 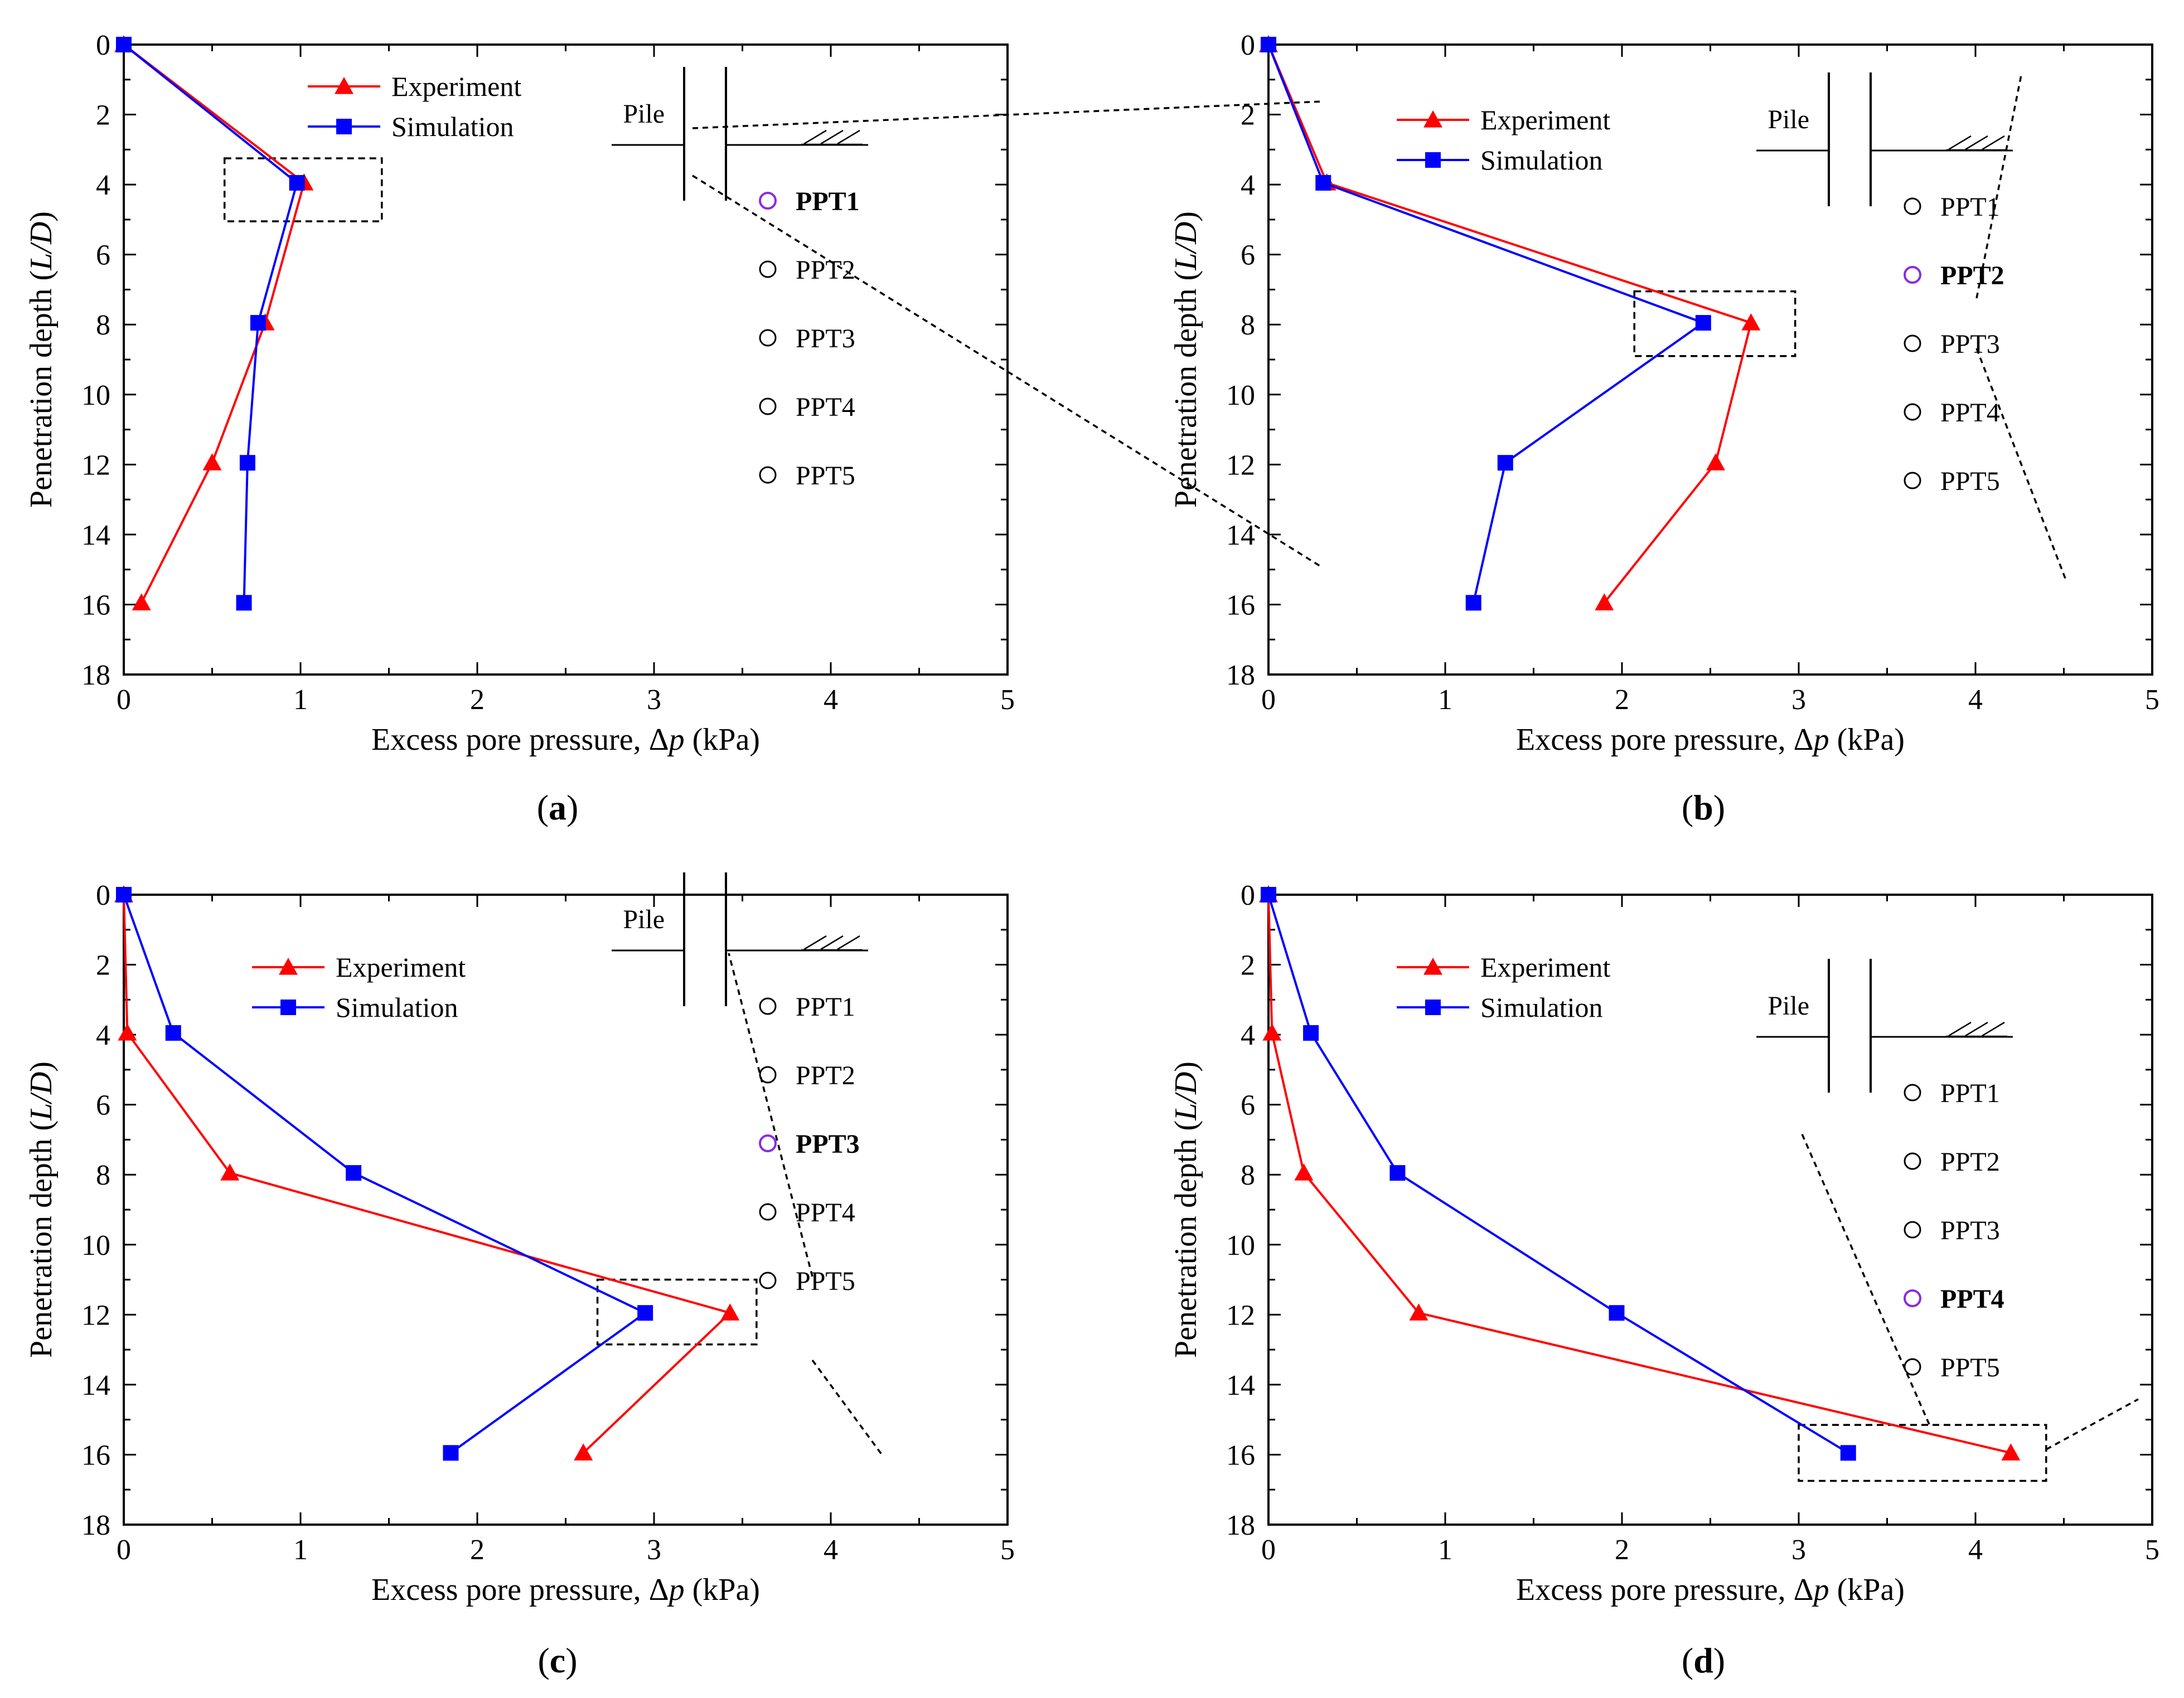 What do you see at coordinates (1006, 370) in the screenshot?
I see `zoom-guide-line-lower` at bounding box center [1006, 370].